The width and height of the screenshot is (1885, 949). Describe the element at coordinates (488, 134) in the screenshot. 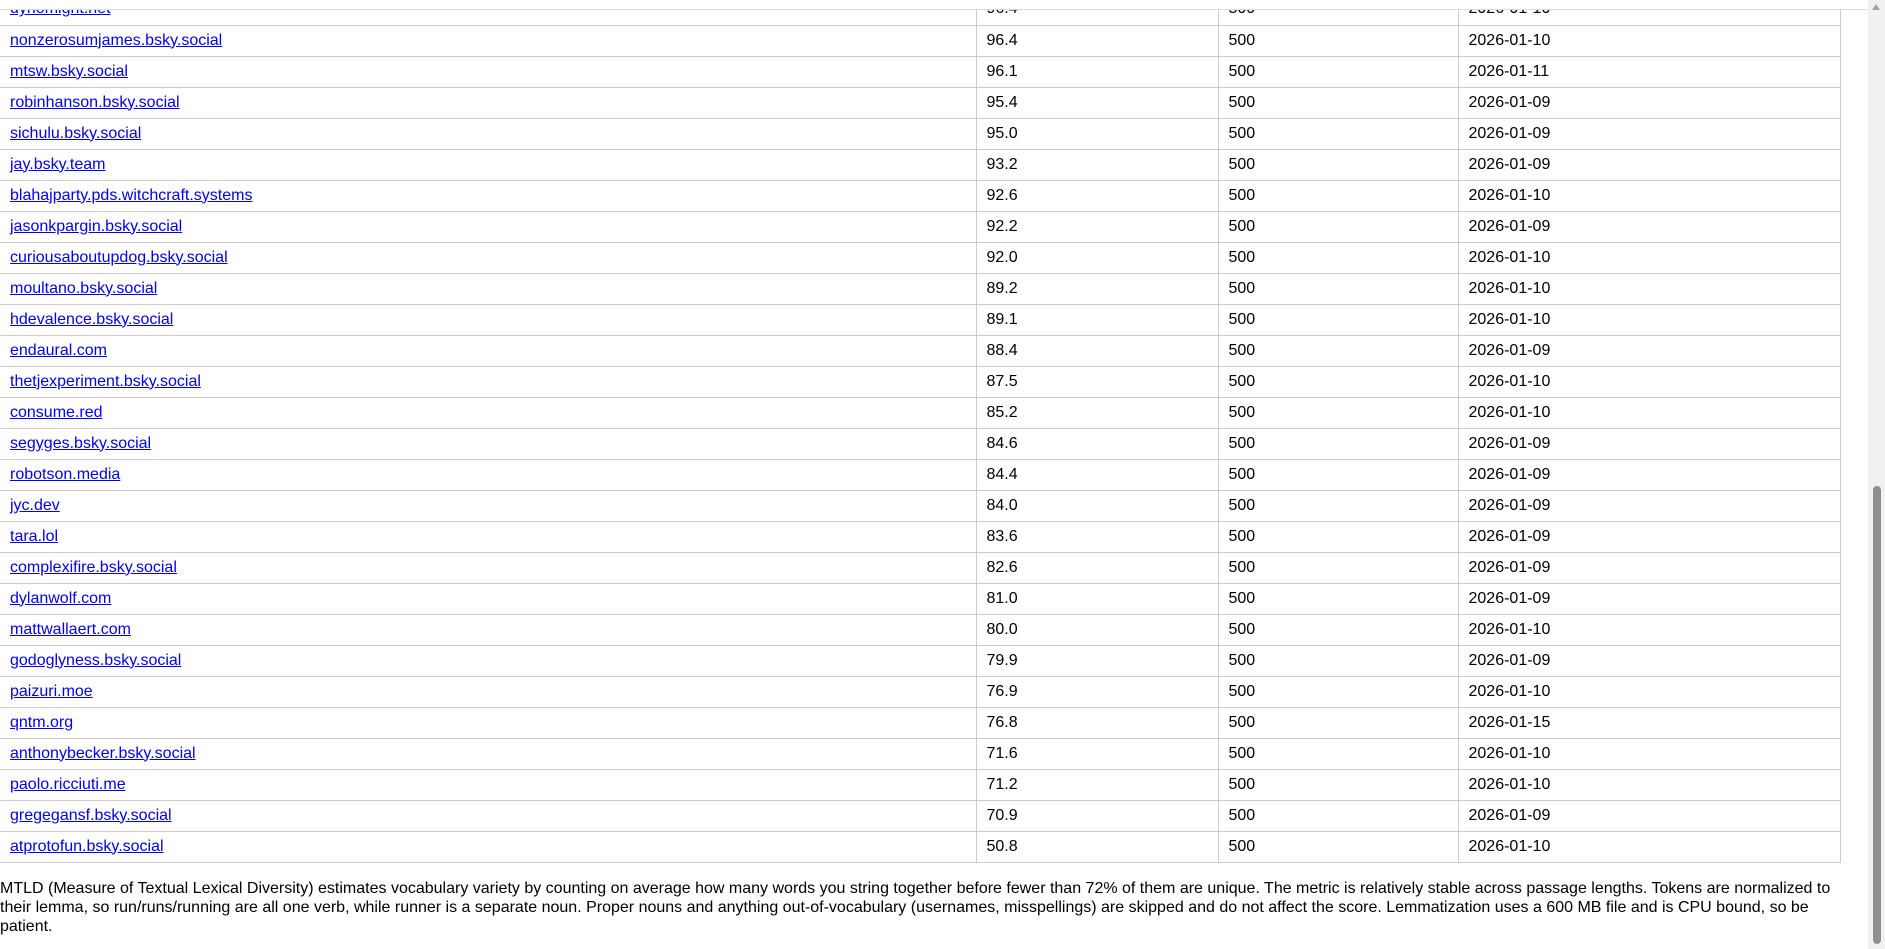

I see `handle-cell: sichulu.bsky.social` at that location.